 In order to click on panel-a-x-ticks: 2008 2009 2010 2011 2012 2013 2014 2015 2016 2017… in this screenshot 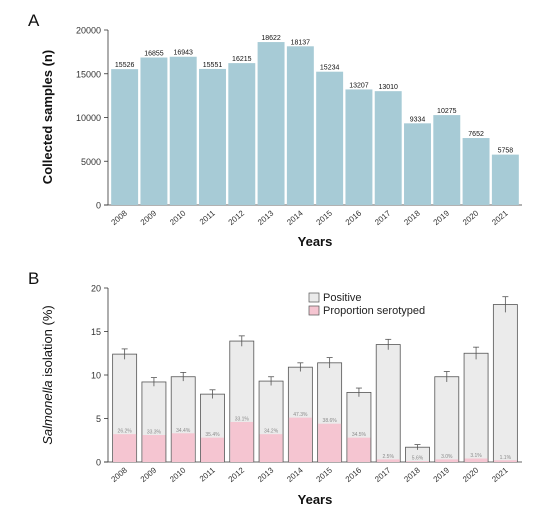, I will do `click(310, 217)`.